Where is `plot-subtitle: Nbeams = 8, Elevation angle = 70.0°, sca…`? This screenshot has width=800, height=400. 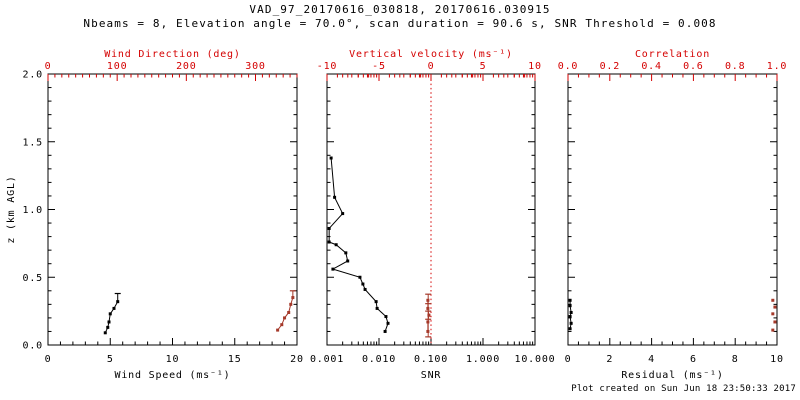
plot-subtitle: Nbeams = 8, Elevation angle = 70.0°, sca… is located at coordinates (400, 23).